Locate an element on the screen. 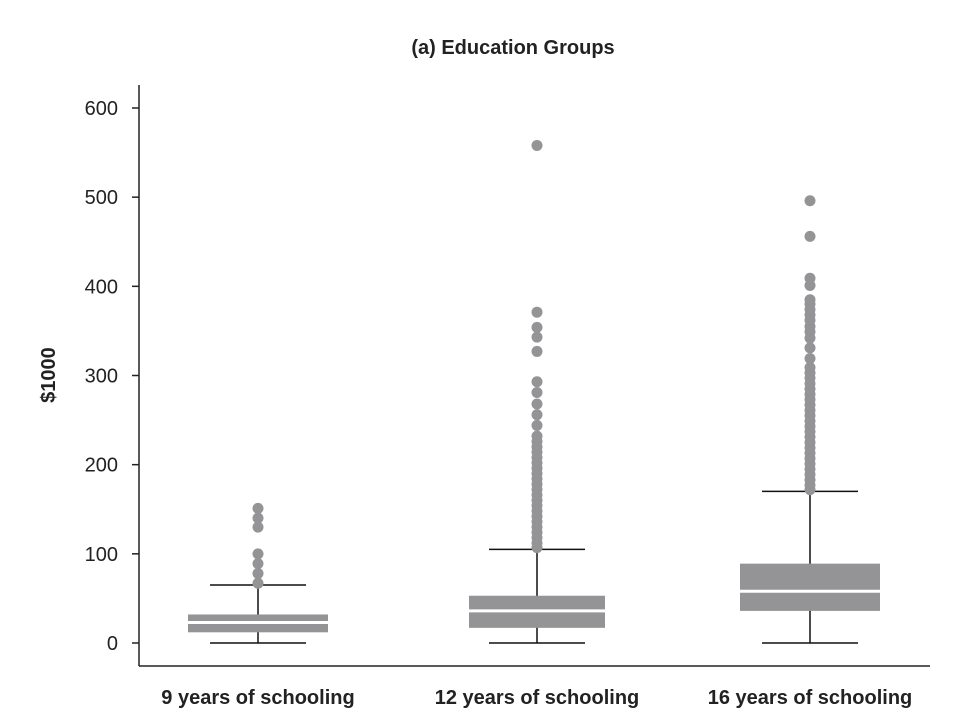  y-tick-label: 600 is located at coordinates (101, 109).